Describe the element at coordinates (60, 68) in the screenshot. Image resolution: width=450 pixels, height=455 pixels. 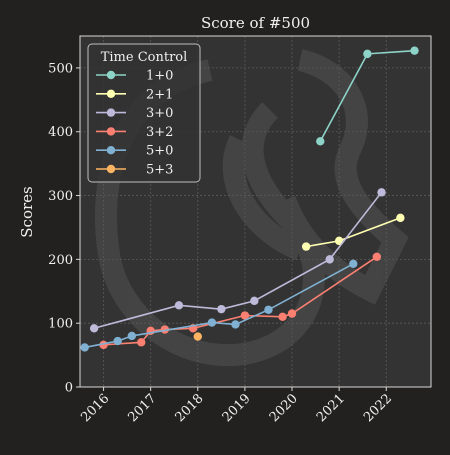
I see `y-tick-label: 500` at that location.